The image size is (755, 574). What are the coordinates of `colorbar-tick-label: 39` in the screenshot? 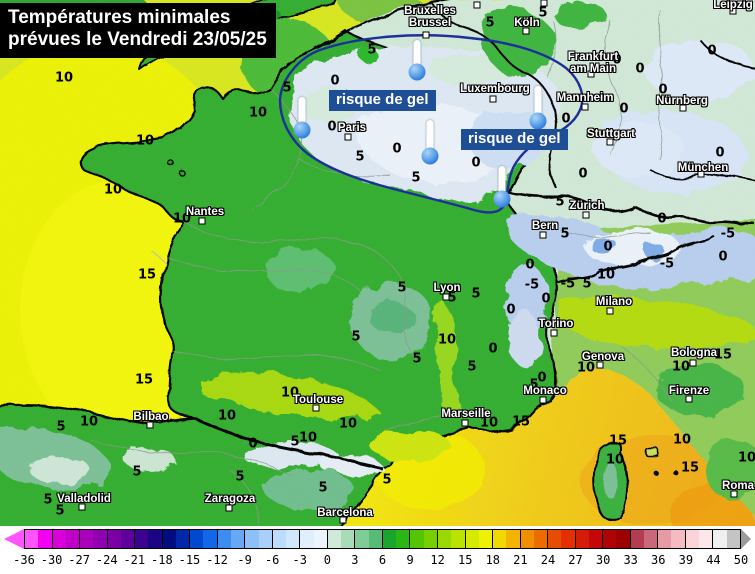 It's located at (686, 560).